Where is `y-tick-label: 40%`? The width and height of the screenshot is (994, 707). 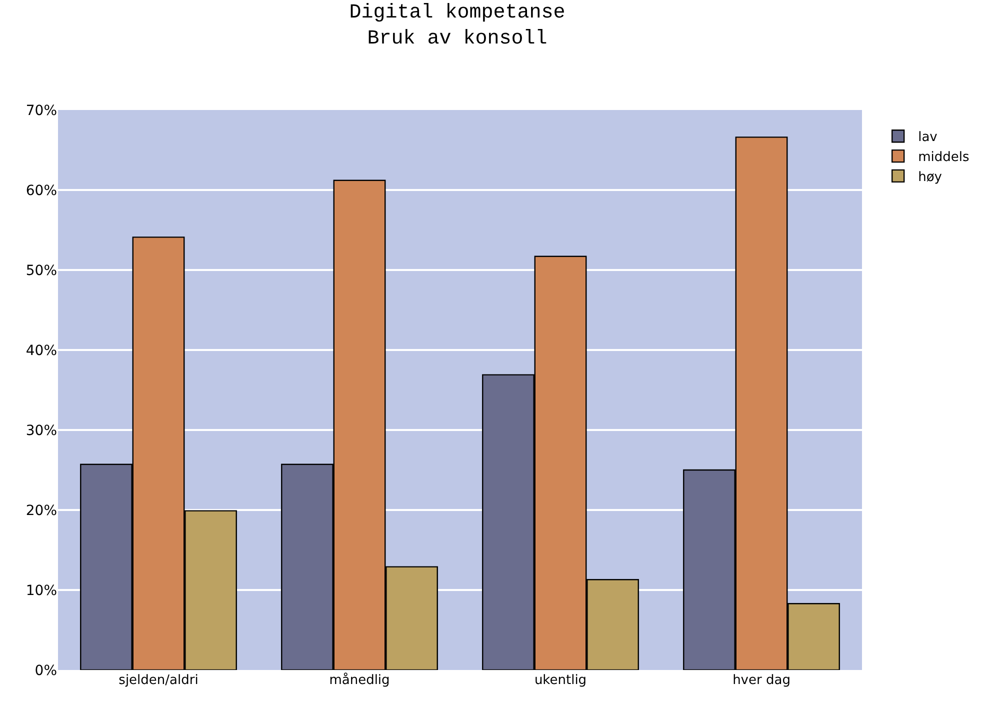
y-tick-label: 40% is located at coordinates (41, 350).